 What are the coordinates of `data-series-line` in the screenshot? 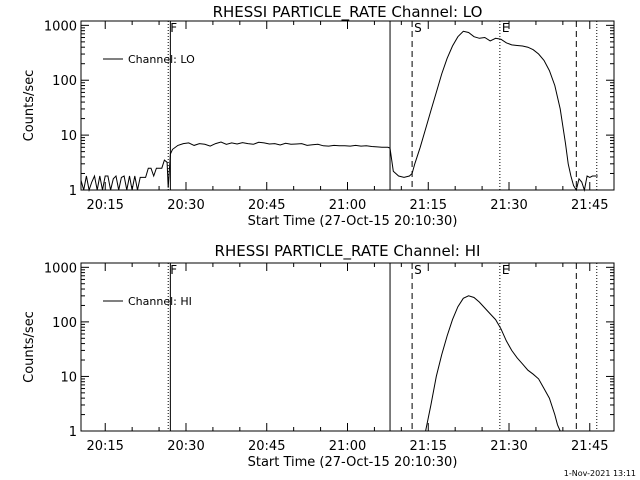 It's located at (493, 363).